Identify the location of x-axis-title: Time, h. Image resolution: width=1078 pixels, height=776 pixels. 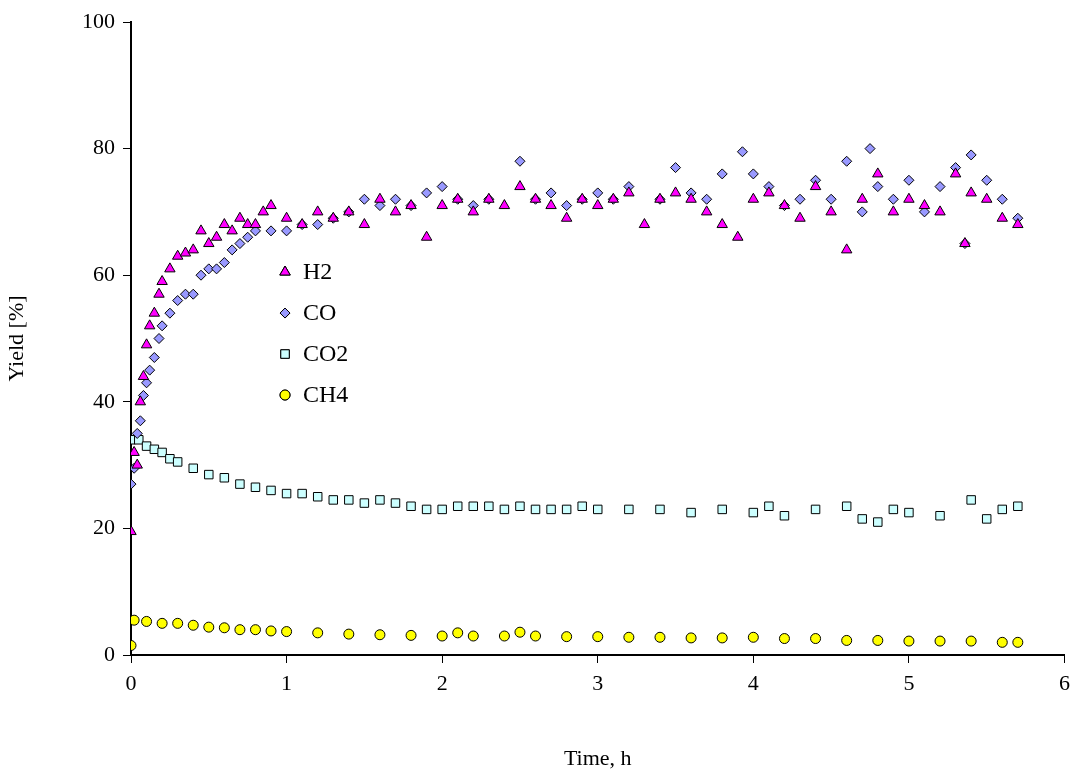
(597, 757).